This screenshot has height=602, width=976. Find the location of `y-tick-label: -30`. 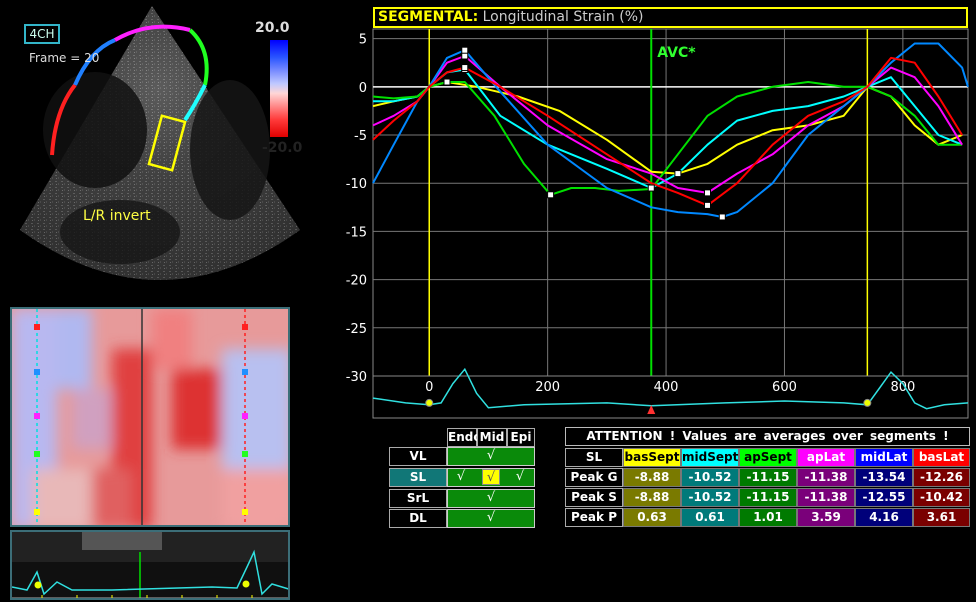

y-tick-label: -30 is located at coordinates (356, 377).